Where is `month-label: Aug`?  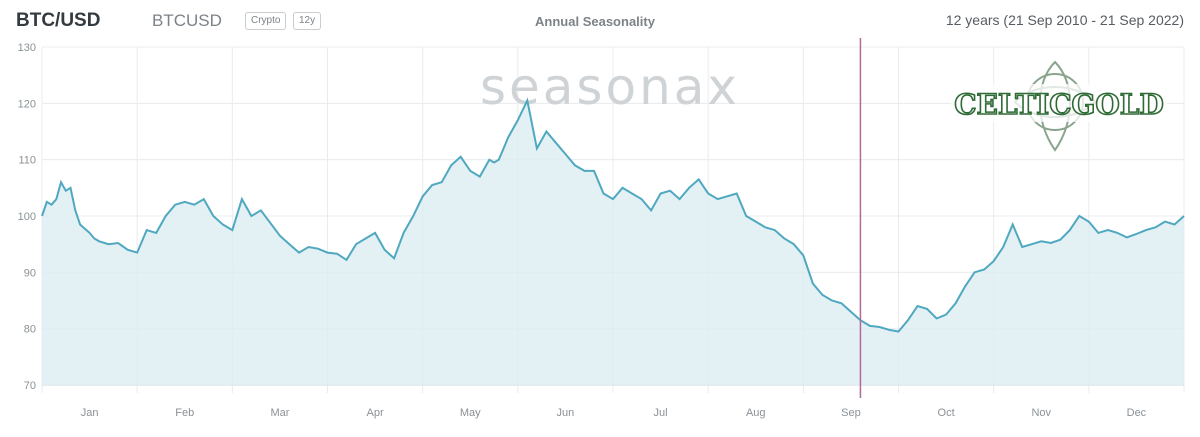
month-label: Aug is located at coordinates (756, 413).